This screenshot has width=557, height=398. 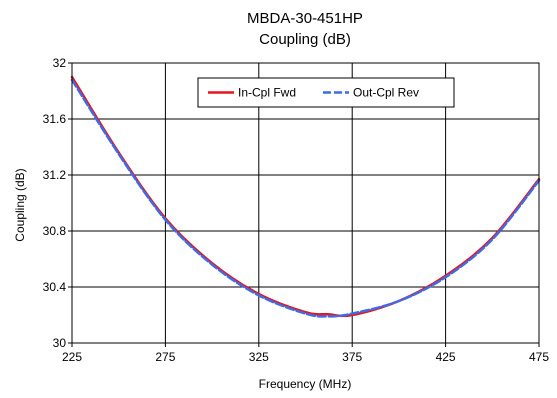 What do you see at coordinates (55, 287) in the screenshot?
I see `y-tick-label: 30.4` at bounding box center [55, 287].